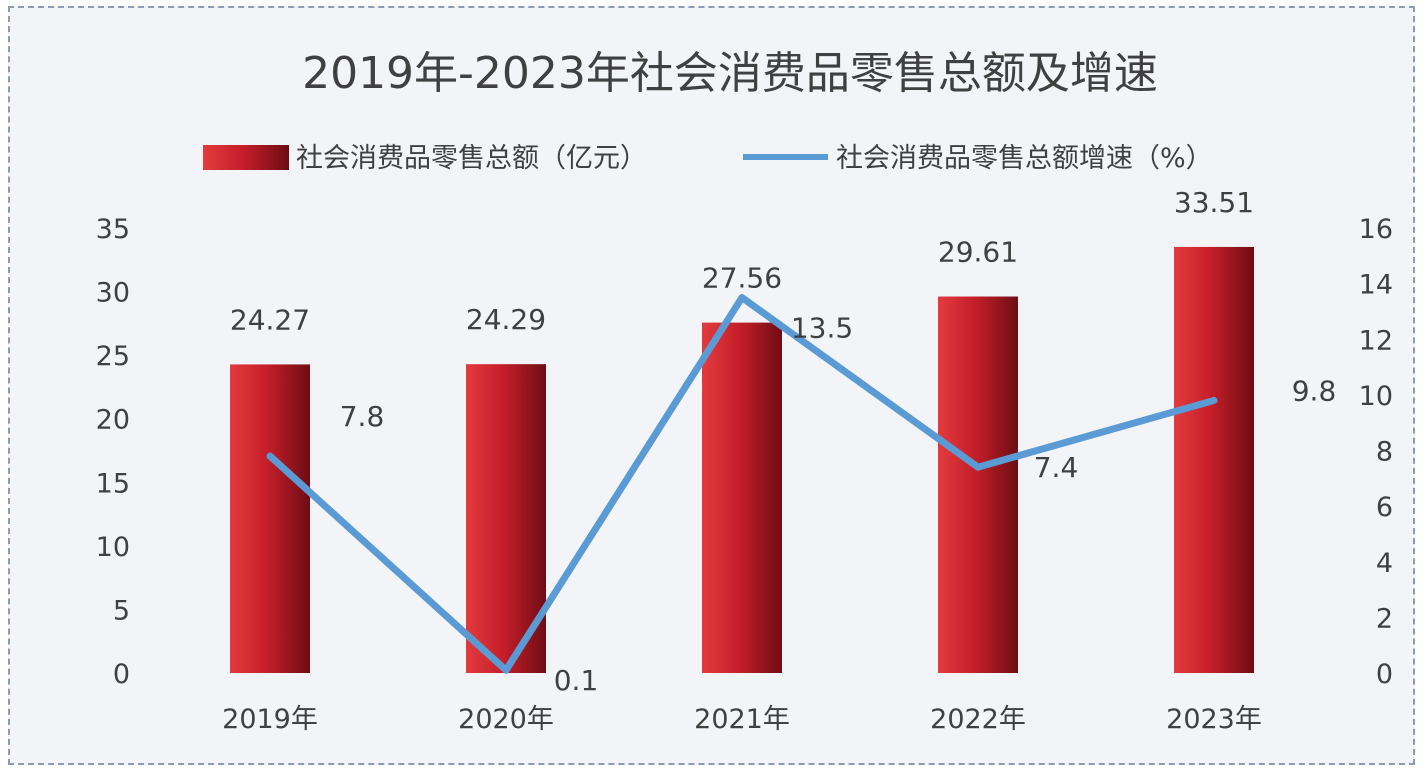 This screenshot has width=1425, height=773. What do you see at coordinates (1376, 285) in the screenshot?
I see `y-right-tick-label: 14` at bounding box center [1376, 285].